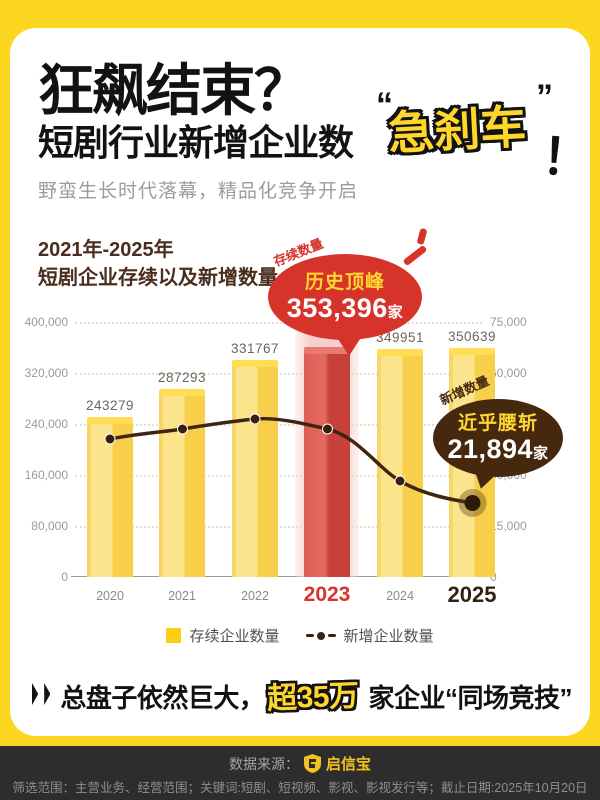 The image size is (600, 800). I want to click on bar-value-2021: 287293, so click(182, 377).